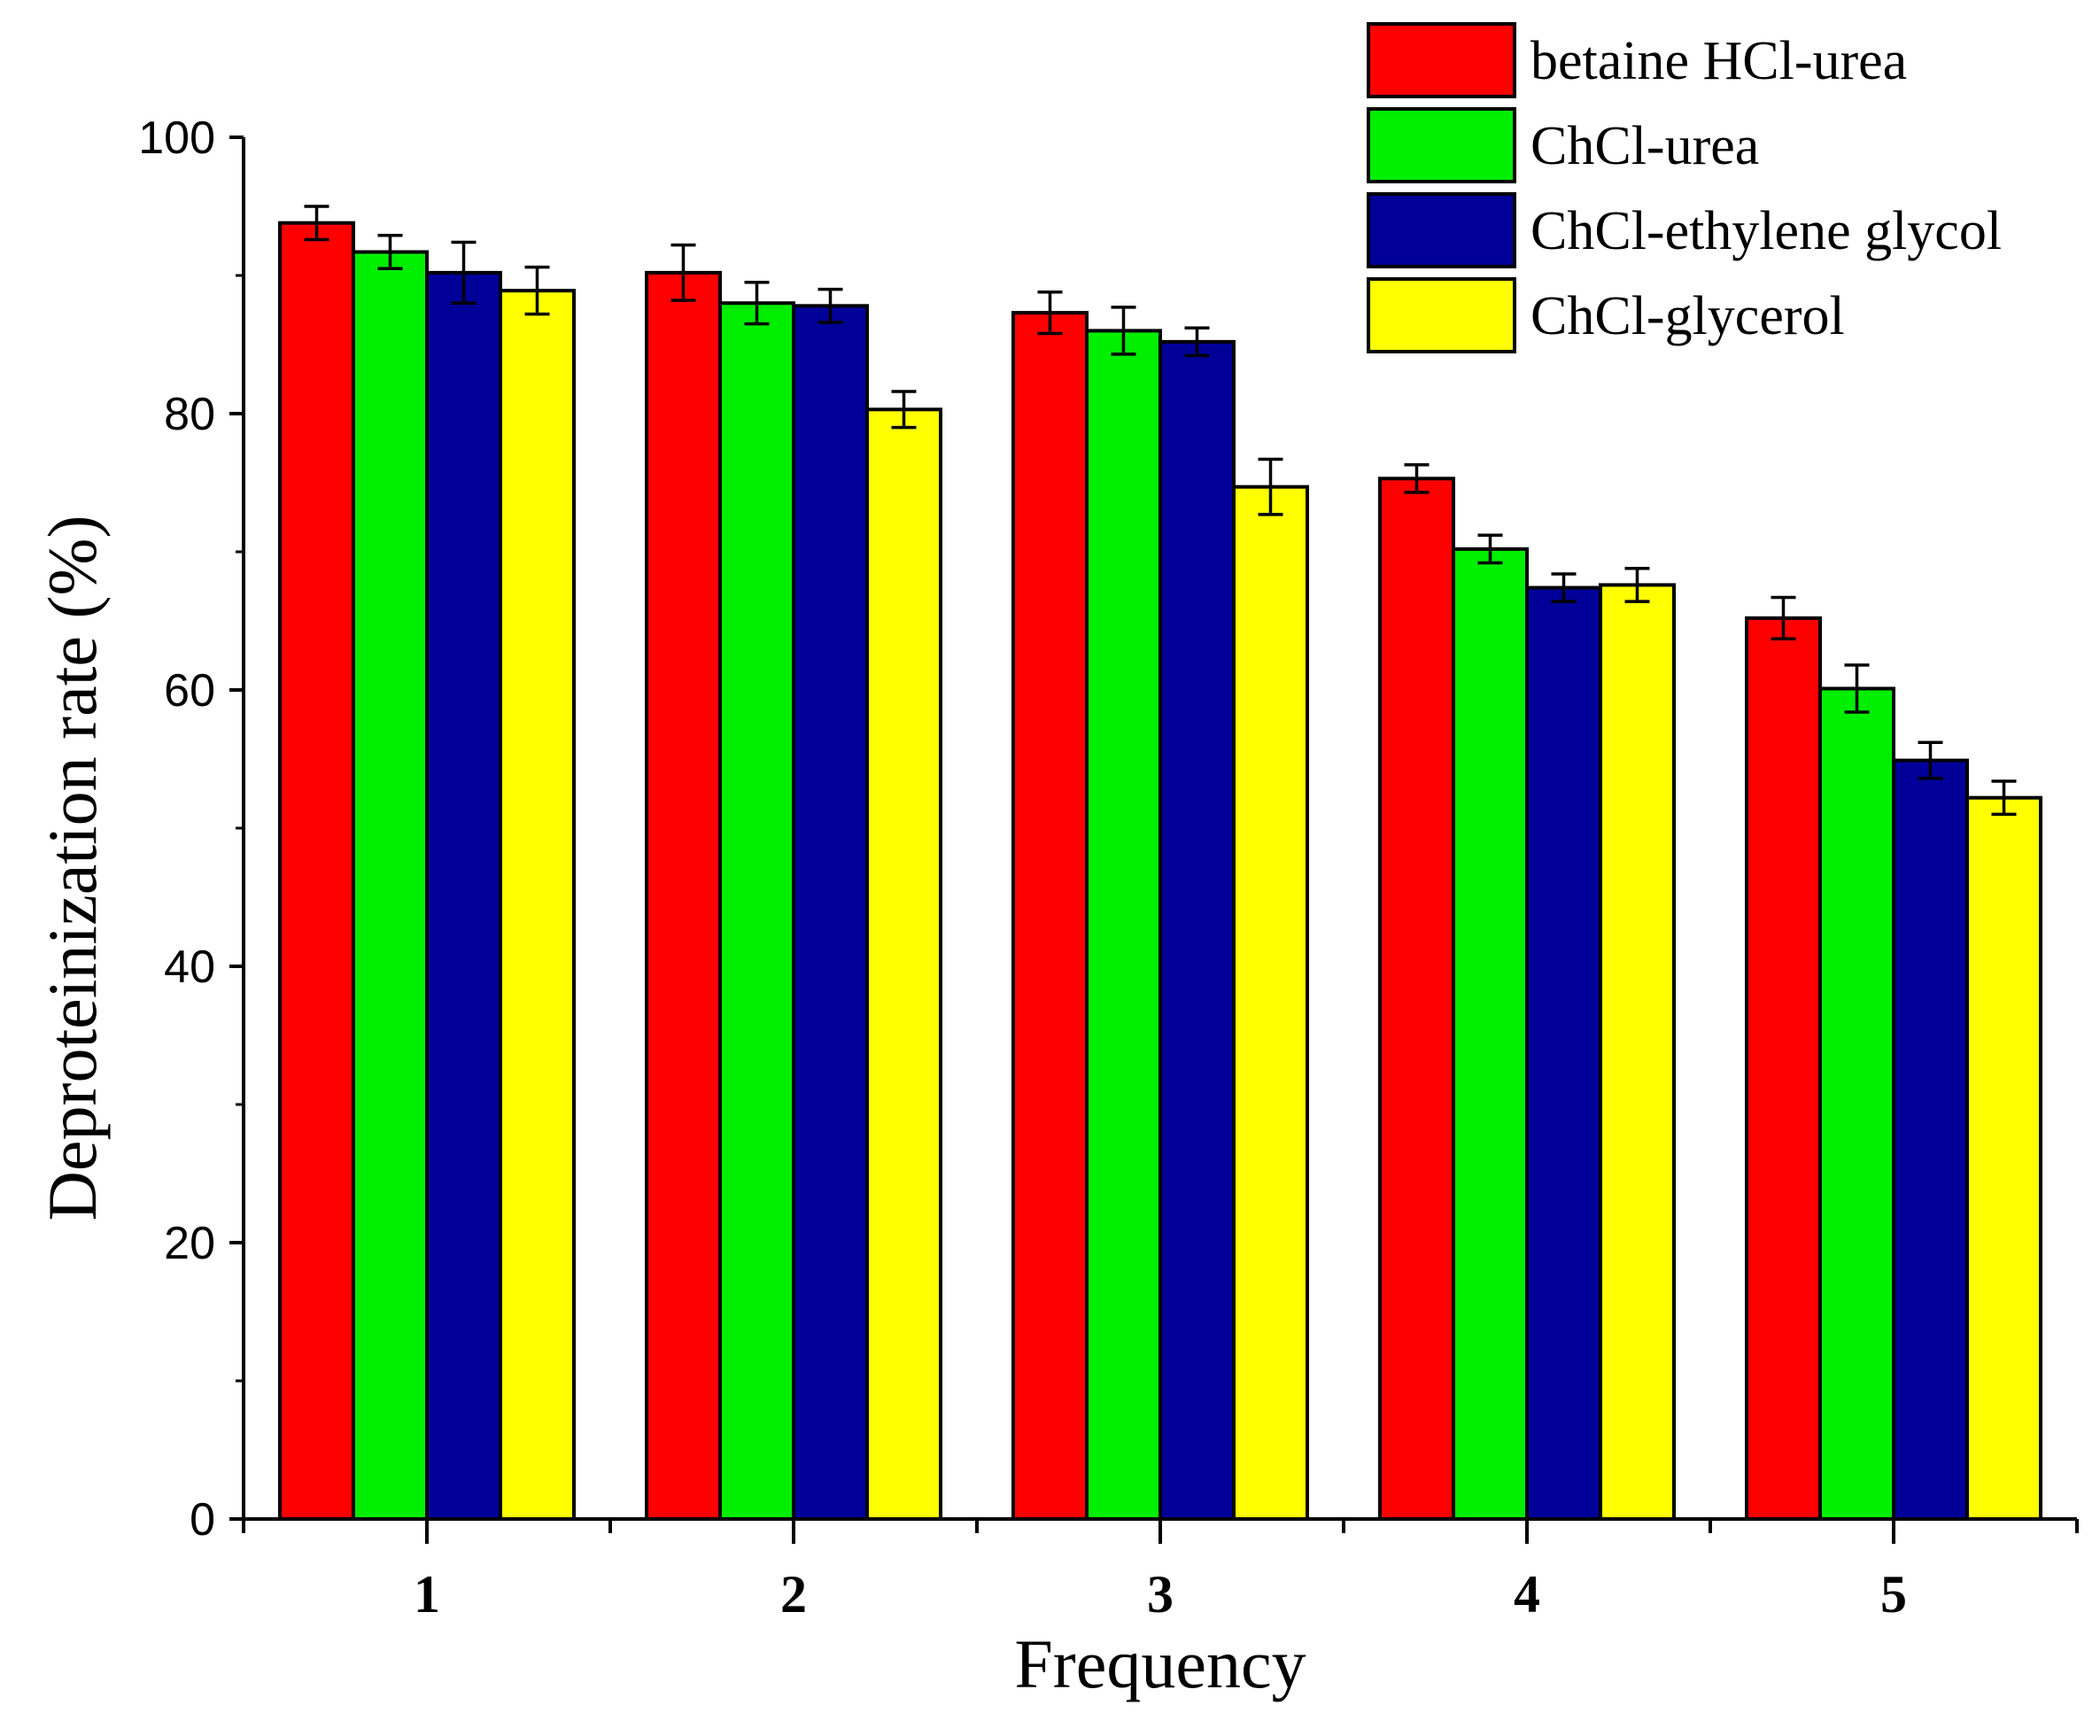  What do you see at coordinates (1527, 1595) in the screenshot?
I see `x-tick-label: 4` at bounding box center [1527, 1595].